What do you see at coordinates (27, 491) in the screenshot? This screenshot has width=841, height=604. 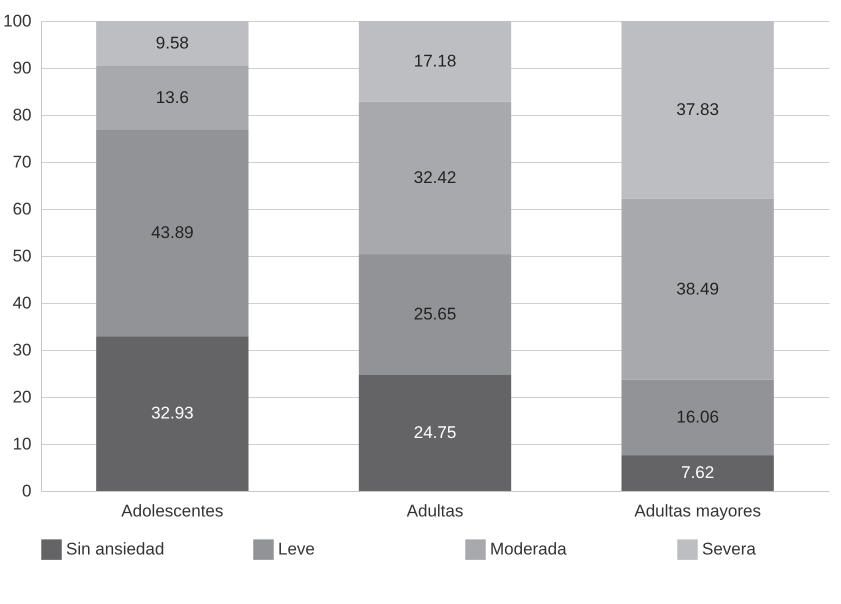 I see `y-tick-label: 0` at bounding box center [27, 491].